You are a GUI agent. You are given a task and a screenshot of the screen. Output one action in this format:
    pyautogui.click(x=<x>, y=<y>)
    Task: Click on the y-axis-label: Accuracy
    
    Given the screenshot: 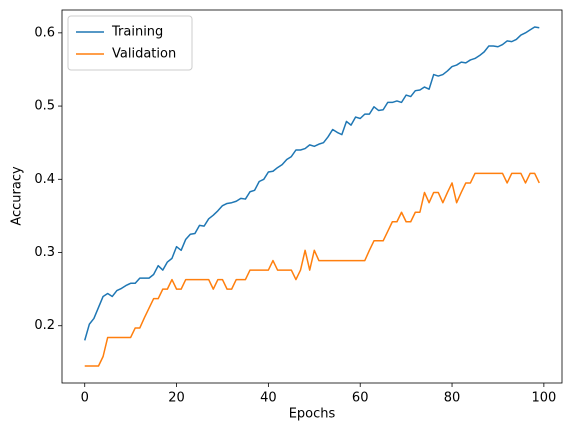 What is the action you would take?
    pyautogui.click(x=17, y=196)
    